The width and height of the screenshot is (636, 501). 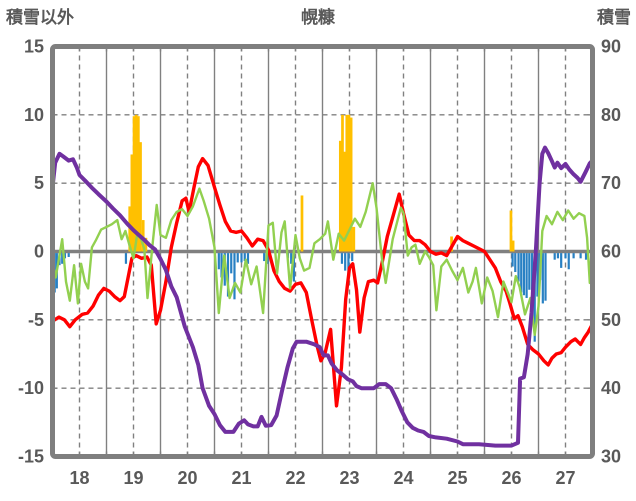 What do you see at coordinates (40, 17) in the screenshot?
I see `left-axis-title: 積雪以外` at bounding box center [40, 17].